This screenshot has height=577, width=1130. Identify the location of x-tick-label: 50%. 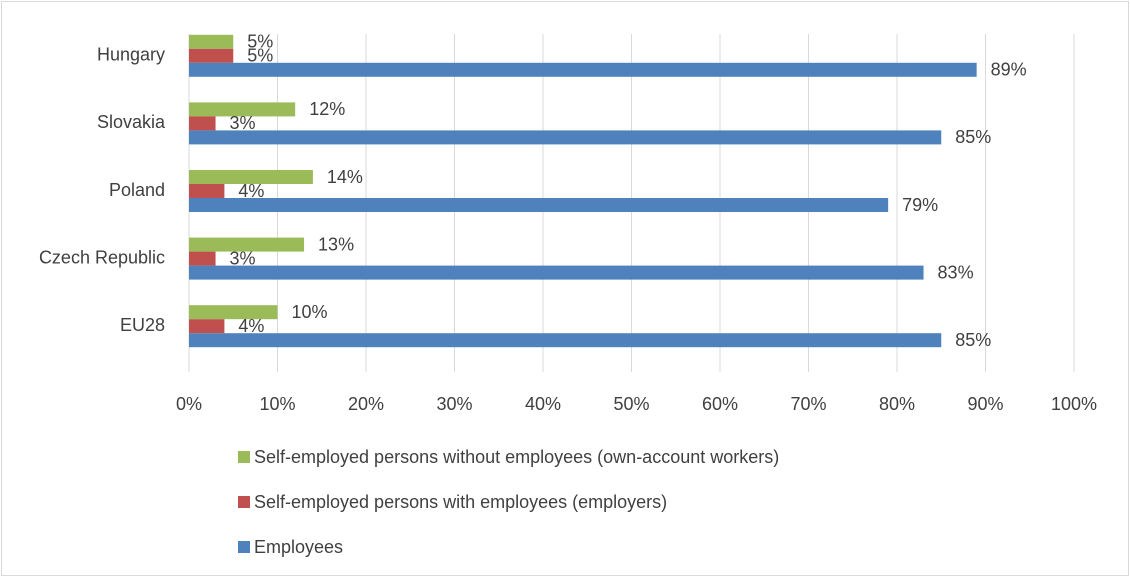
(631, 404).